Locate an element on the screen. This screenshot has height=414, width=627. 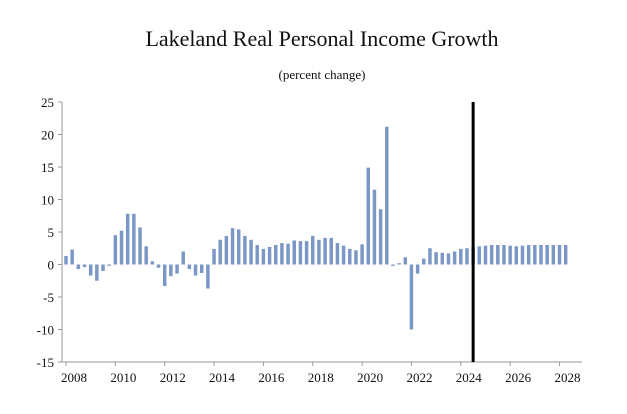
x-tick-label: 2016 is located at coordinates (271, 377).